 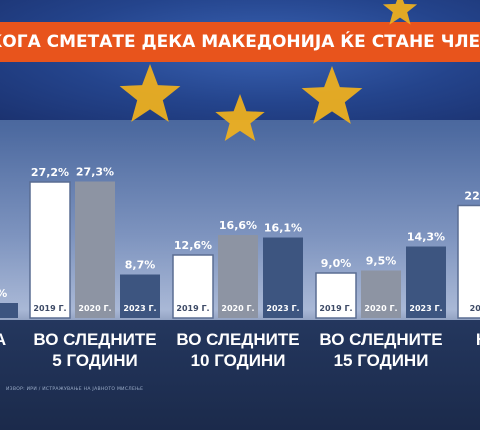 I want to click on category-label: 15 ГОДИНИ, so click(x=381, y=360).